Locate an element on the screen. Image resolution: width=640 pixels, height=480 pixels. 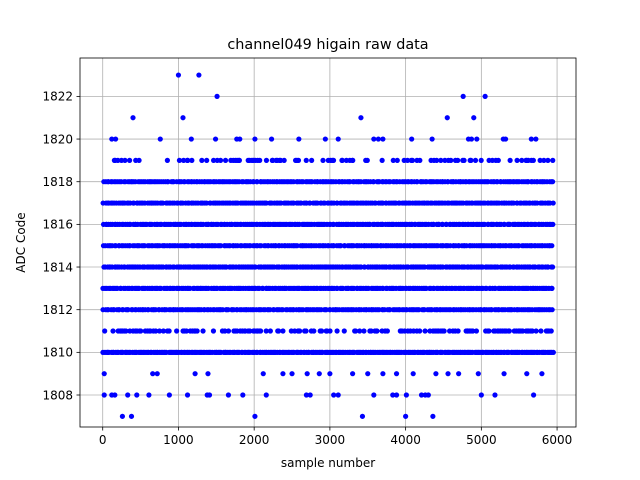
y-tick-label: 1814 is located at coordinates (57, 267).